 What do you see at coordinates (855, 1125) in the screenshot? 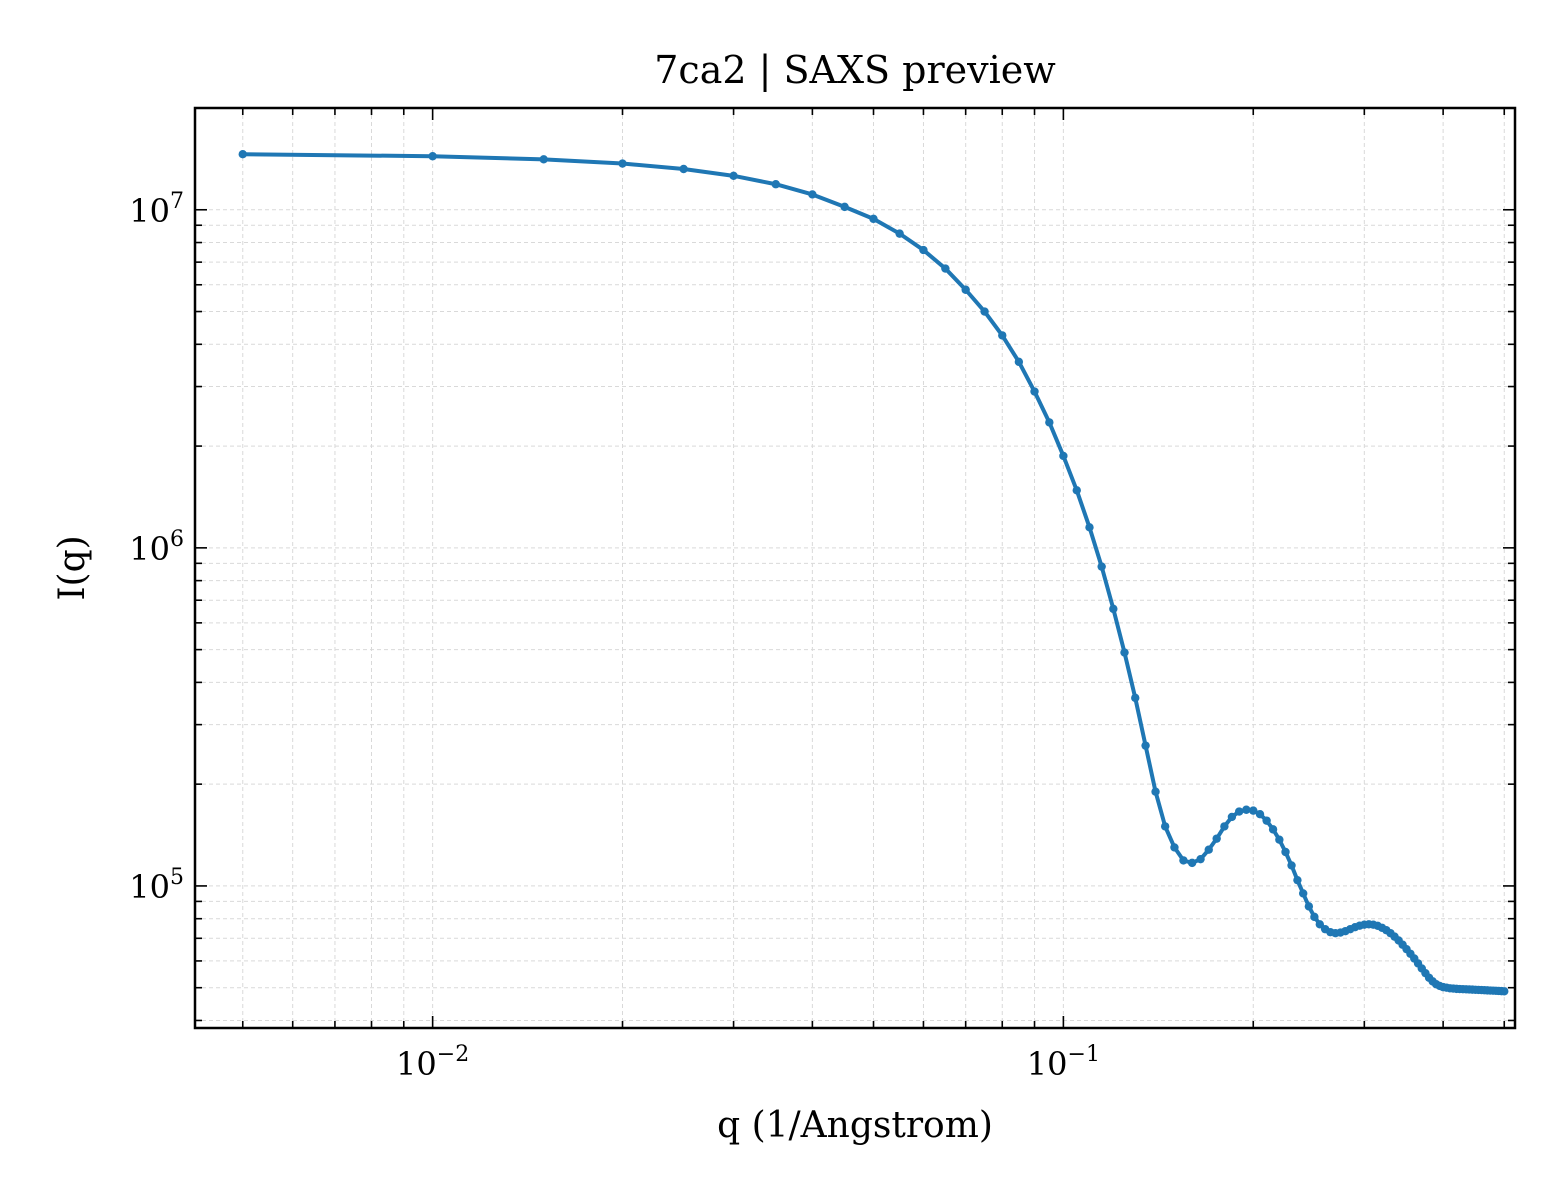
I see `x-axis-label: q (1/Angstrom)` at bounding box center [855, 1125].